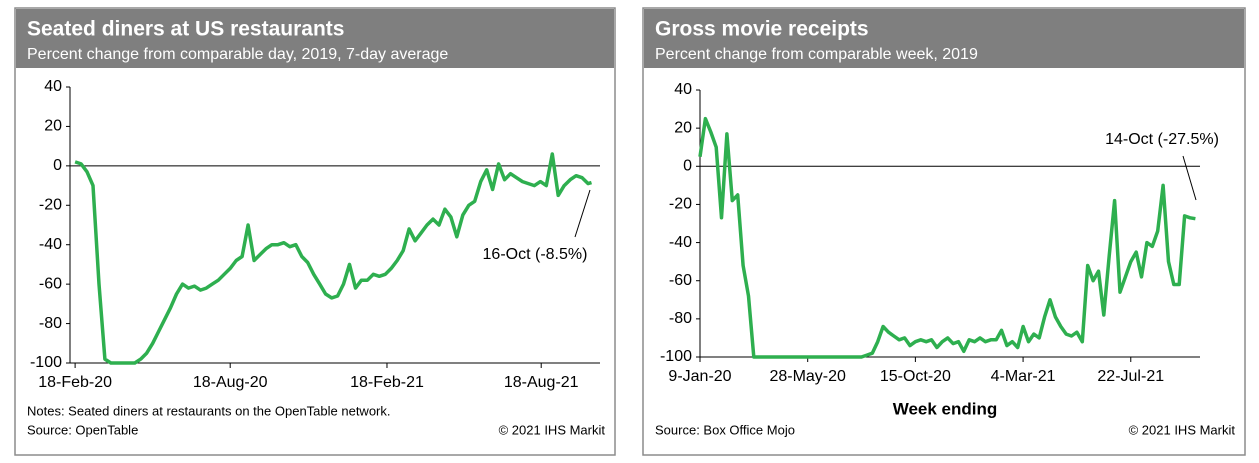 The height and width of the screenshot is (463, 1259). I want to click on x-tick-label: 4-Mar-21, so click(1023, 376).